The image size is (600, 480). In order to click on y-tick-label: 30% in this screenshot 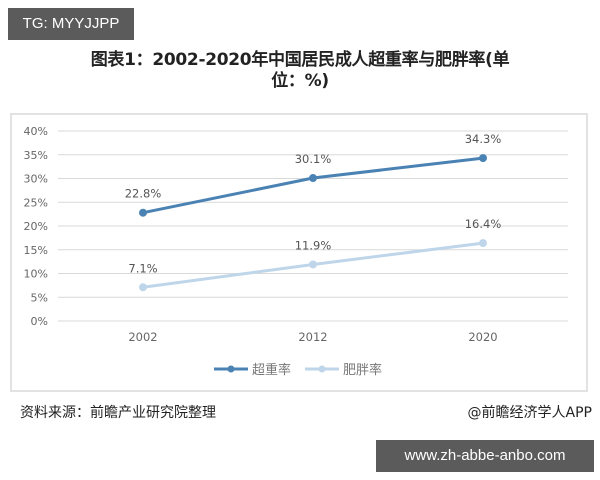, I will do `click(36, 179)`.